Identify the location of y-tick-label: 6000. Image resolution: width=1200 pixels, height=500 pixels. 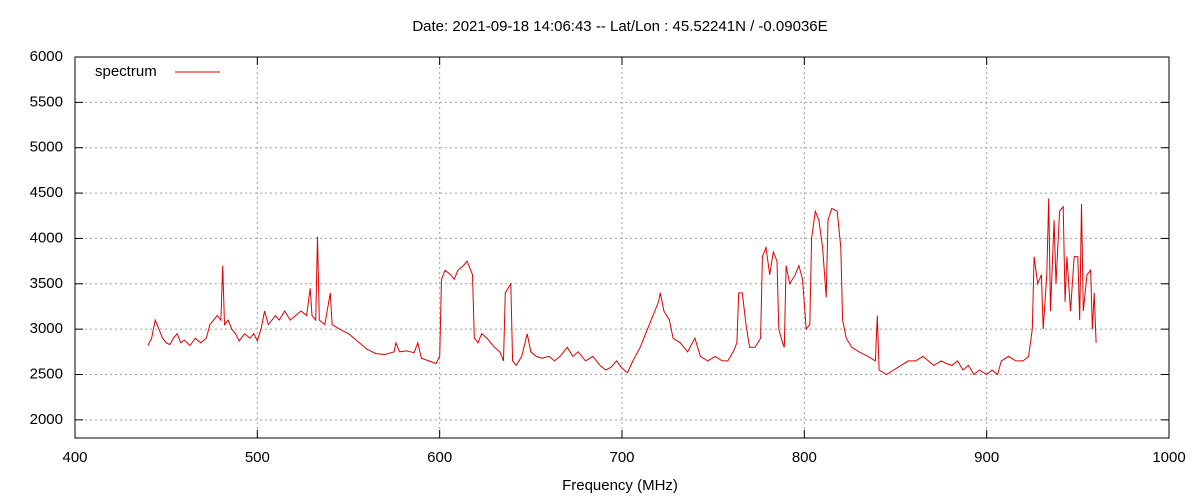
(46, 56).